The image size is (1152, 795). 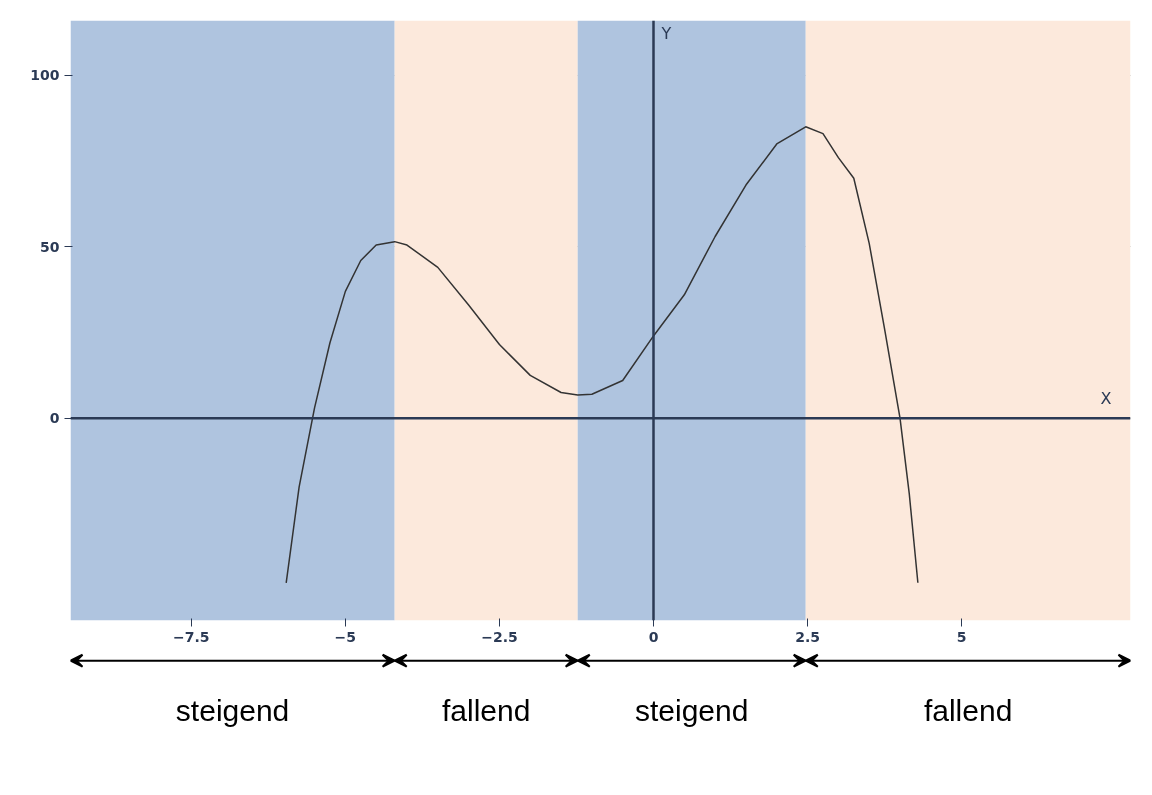 What do you see at coordinates (45, 75) in the screenshot?
I see `y-tick-label: 100` at bounding box center [45, 75].